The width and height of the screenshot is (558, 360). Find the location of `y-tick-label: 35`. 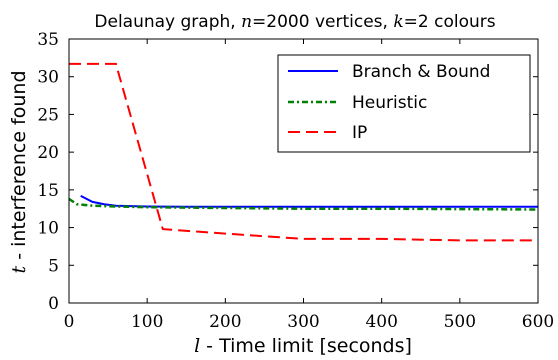

y-tick-label: 35 is located at coordinates (48, 40).